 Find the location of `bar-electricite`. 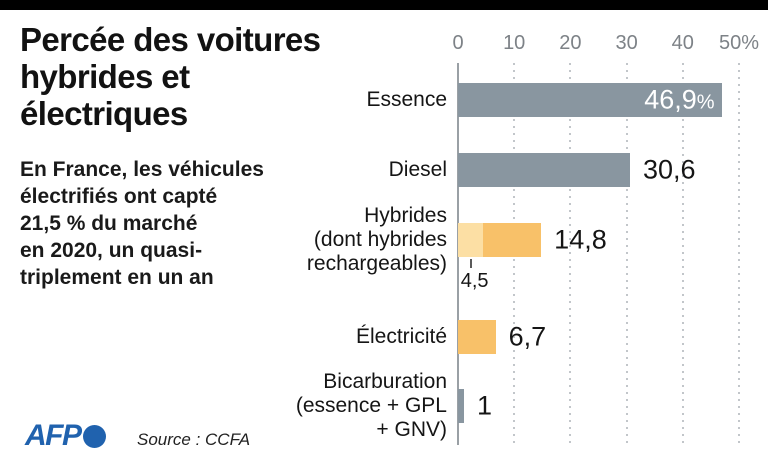

bar-electricite is located at coordinates (477, 337).